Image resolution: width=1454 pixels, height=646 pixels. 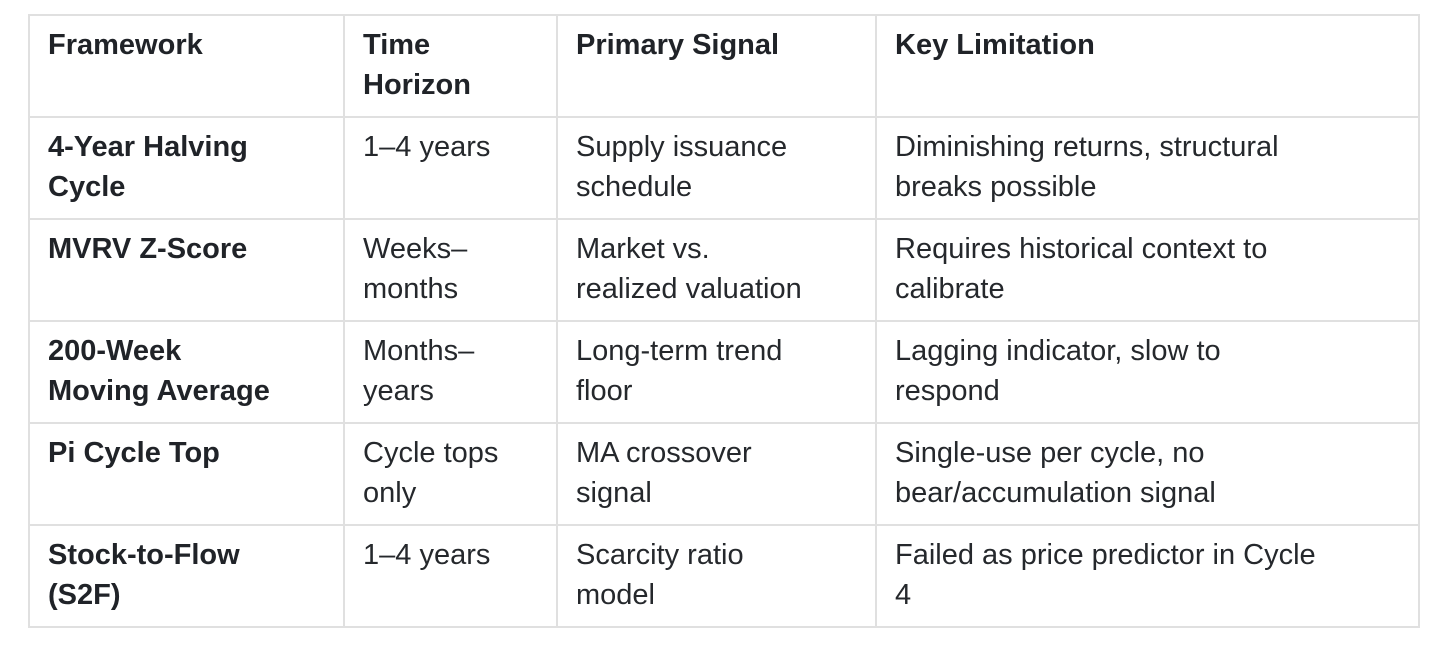 What do you see at coordinates (186, 474) in the screenshot?
I see `cell-framework: Pi Cycle Top` at bounding box center [186, 474].